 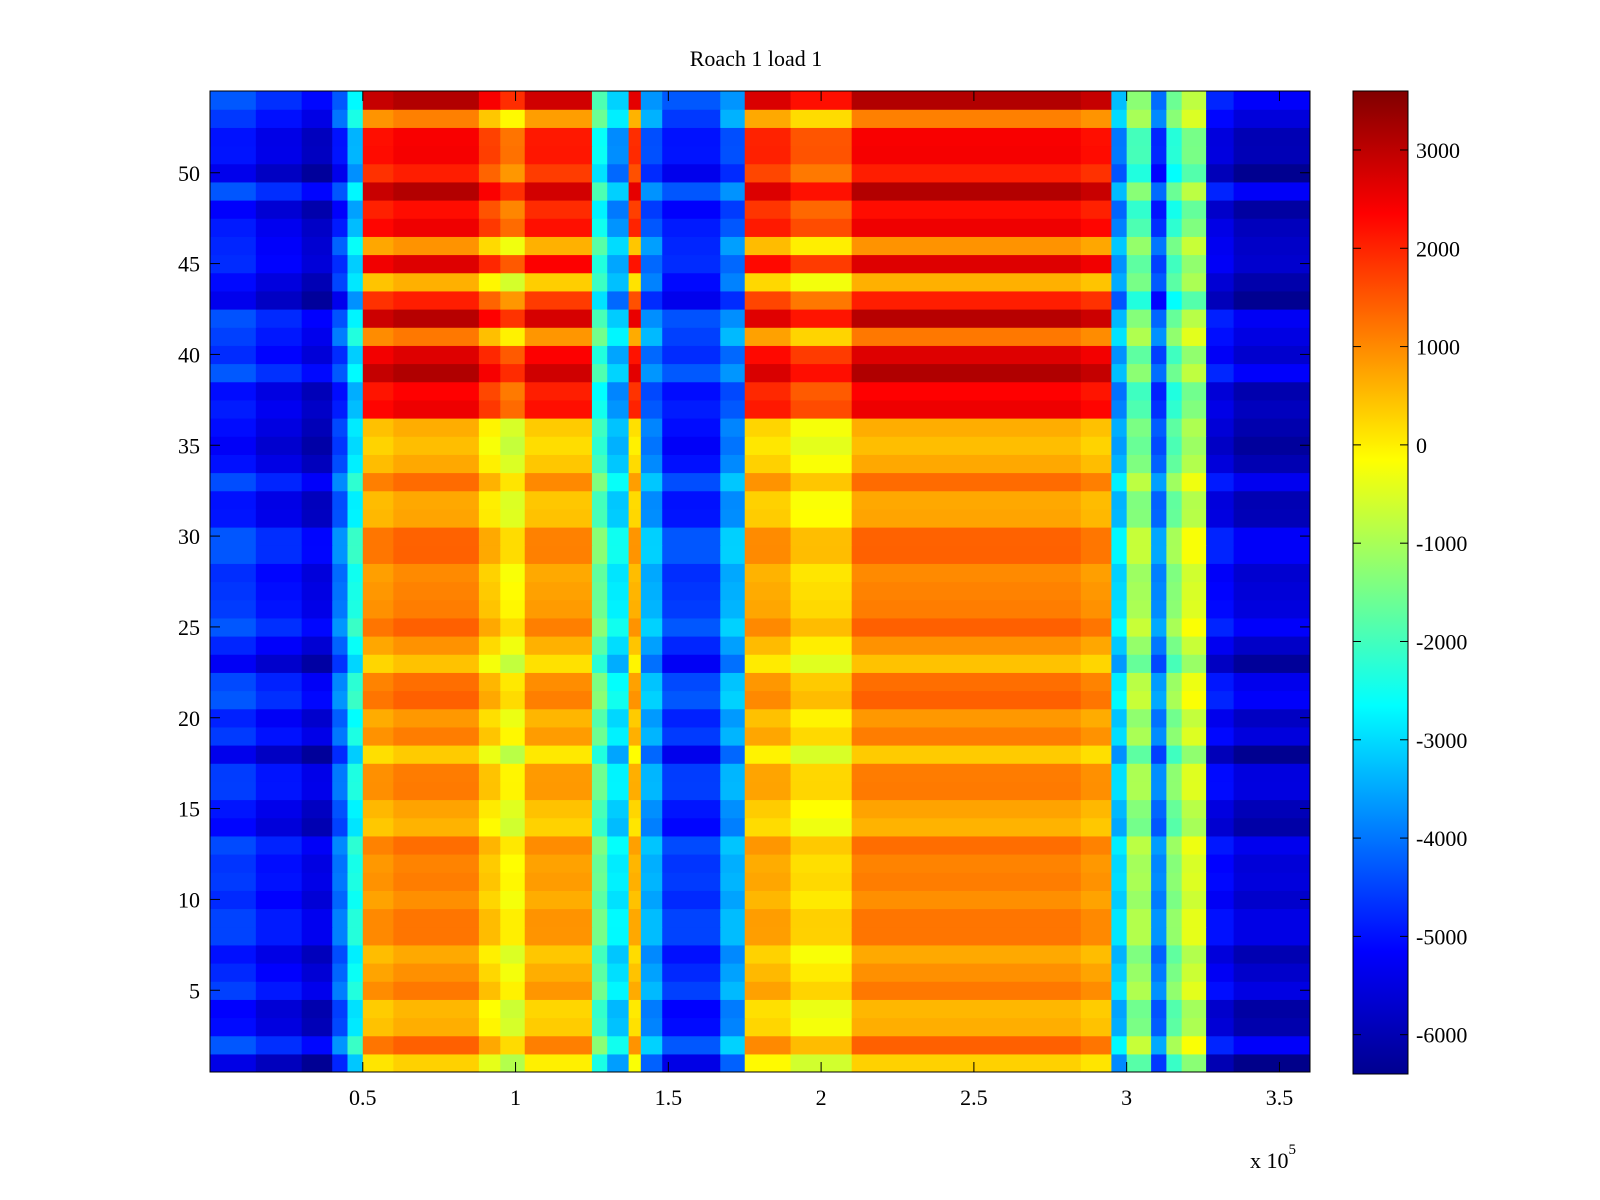 I want to click on y-tick-label: 20, so click(x=189, y=718).